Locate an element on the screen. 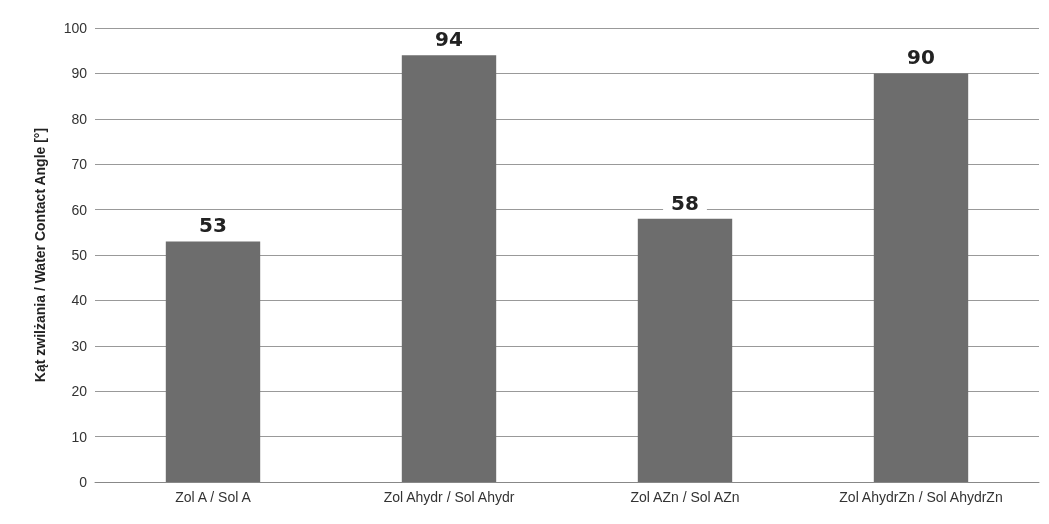 This screenshot has height=524, width=1049. y-tick-label: 50 is located at coordinates (79, 255).